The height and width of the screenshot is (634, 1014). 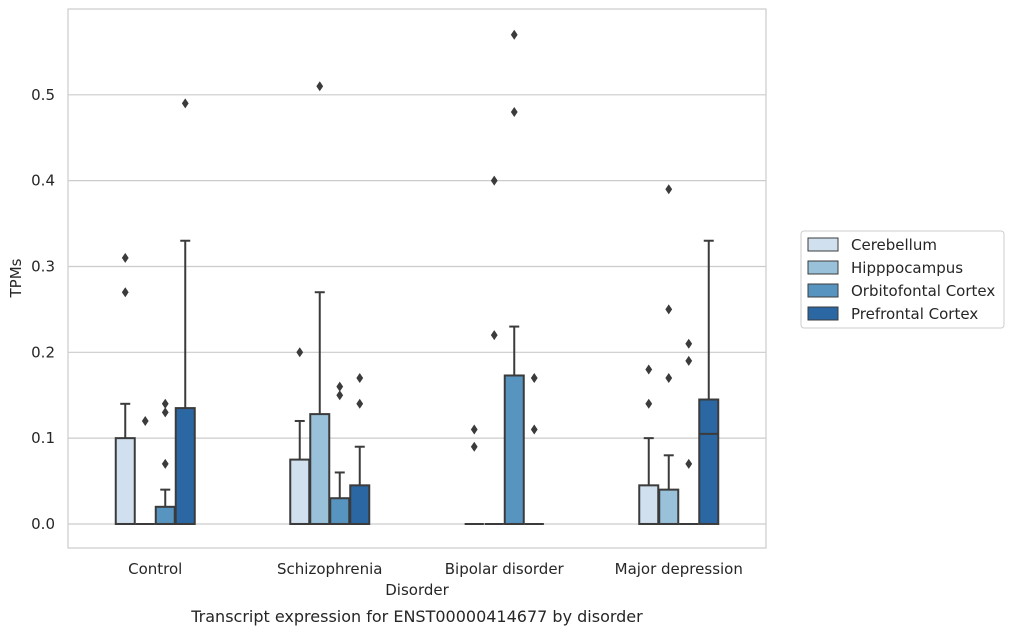 What do you see at coordinates (43, 524) in the screenshot?
I see `y-tick-label: 0.0` at bounding box center [43, 524].